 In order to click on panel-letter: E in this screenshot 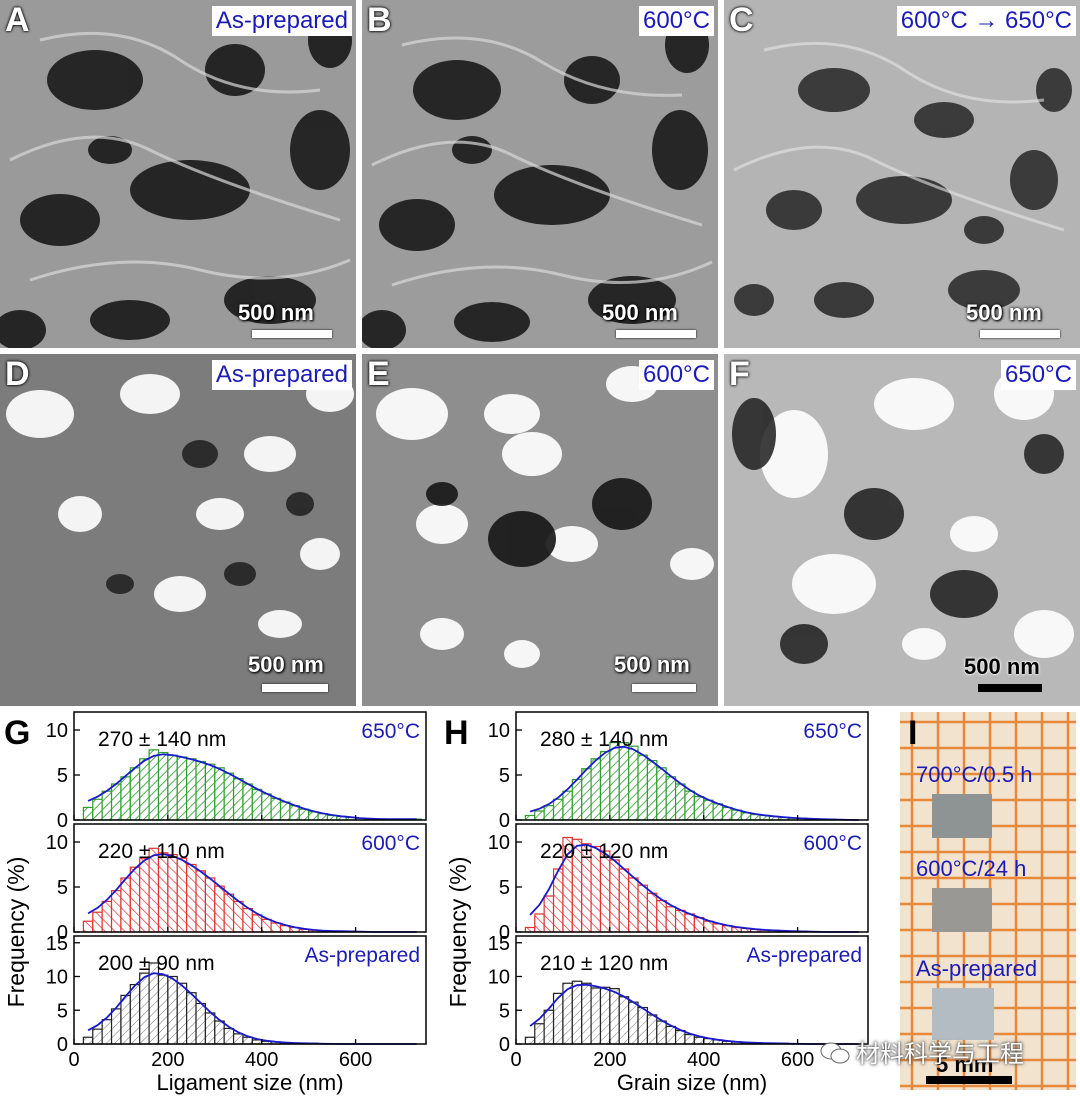, I will do `click(378, 374)`.